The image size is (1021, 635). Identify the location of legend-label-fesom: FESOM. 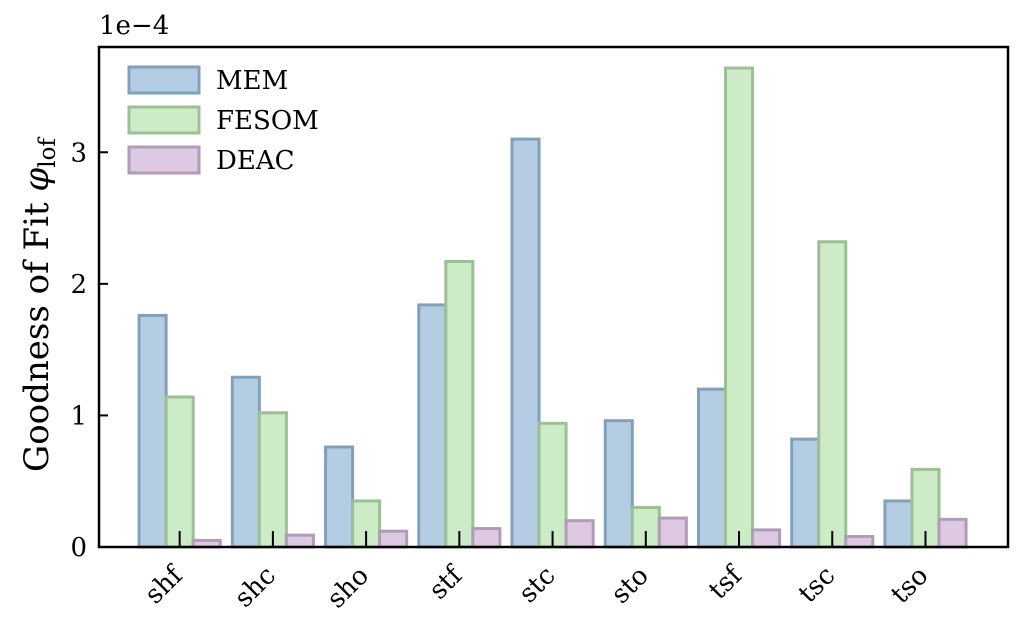
(267, 121).